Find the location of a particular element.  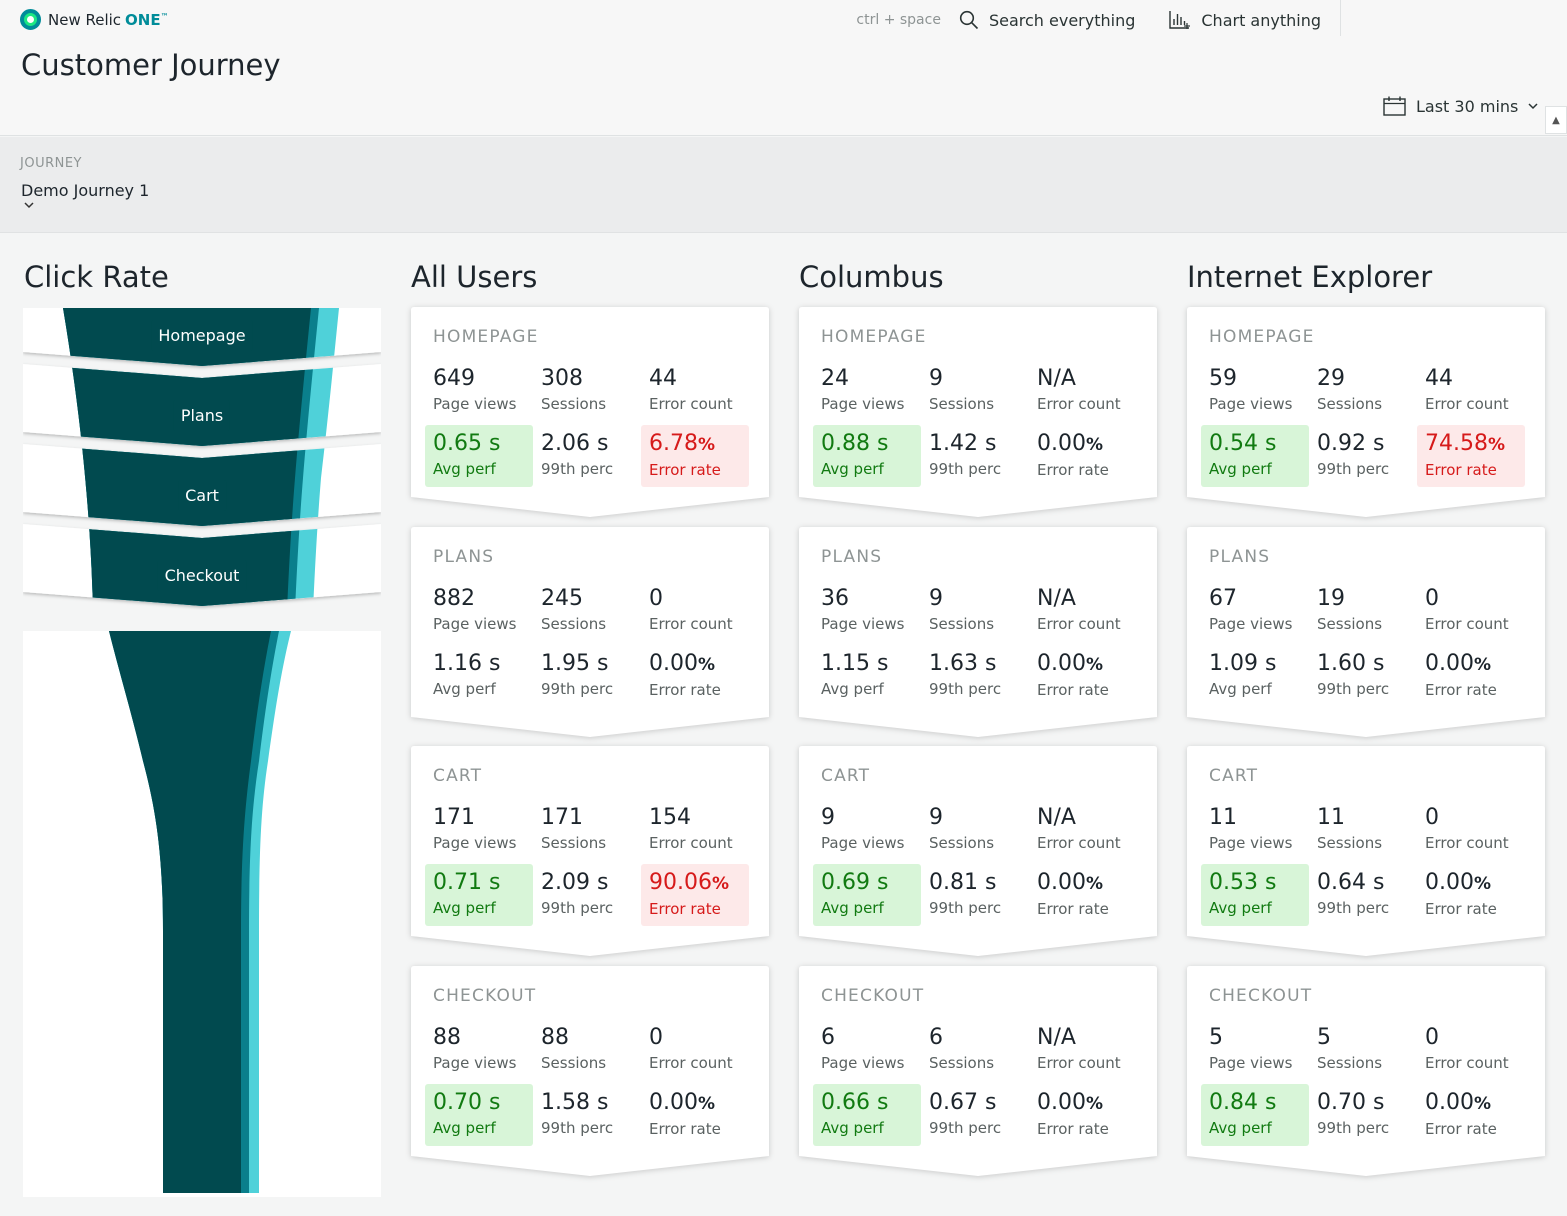

metric-value: 36 is located at coordinates (835, 598).